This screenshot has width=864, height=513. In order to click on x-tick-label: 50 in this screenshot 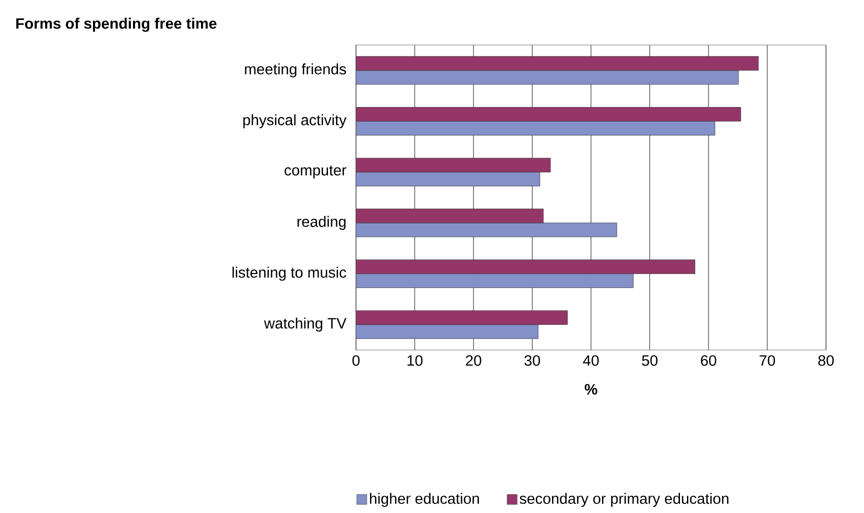, I will do `click(650, 360)`.